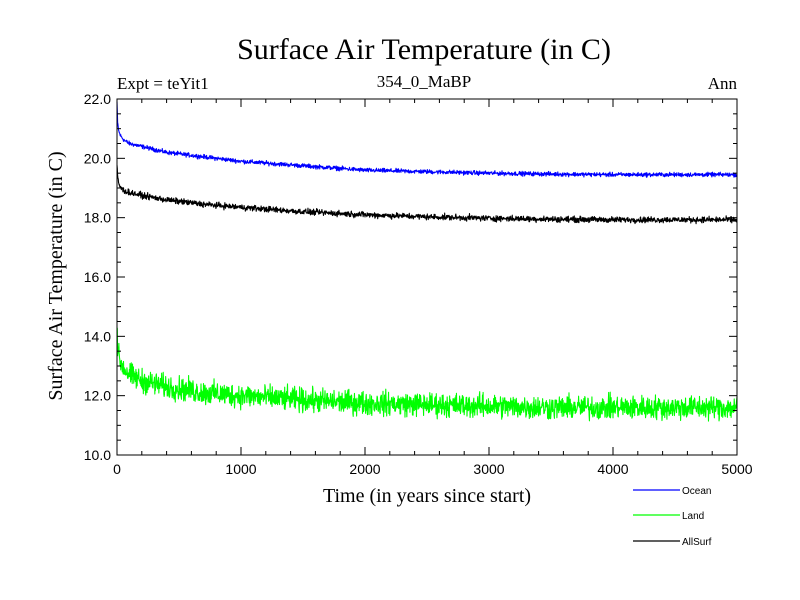  Describe the element at coordinates (97, 396) in the screenshot. I see `y-tick-label: 12.0` at that location.